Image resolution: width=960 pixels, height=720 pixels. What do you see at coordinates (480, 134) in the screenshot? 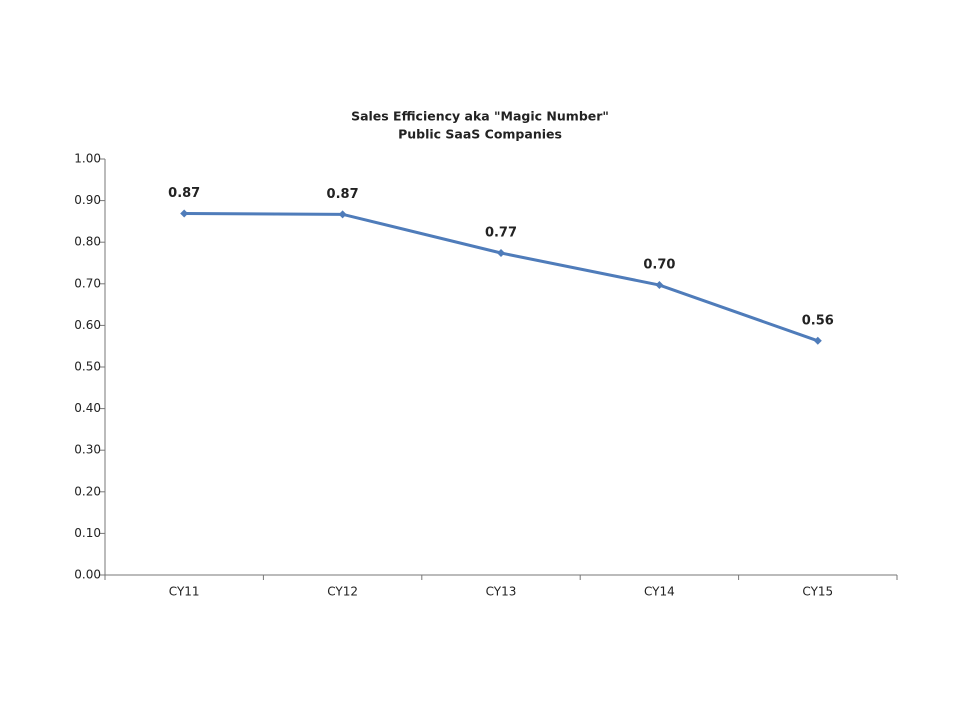
I see `chart-subtitle: Public SaaS Companies` at bounding box center [480, 134].